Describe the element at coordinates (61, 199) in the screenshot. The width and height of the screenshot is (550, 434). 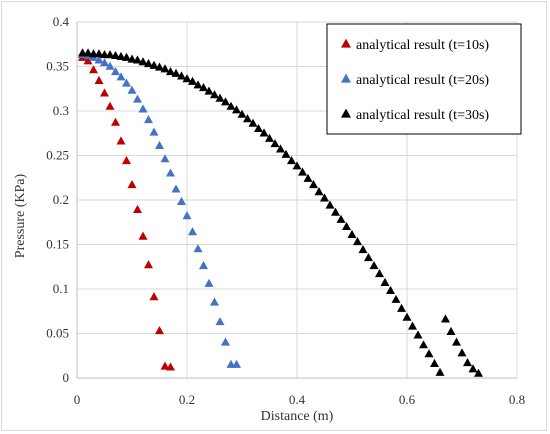
I see `y-tick-label: 0.2` at that location.